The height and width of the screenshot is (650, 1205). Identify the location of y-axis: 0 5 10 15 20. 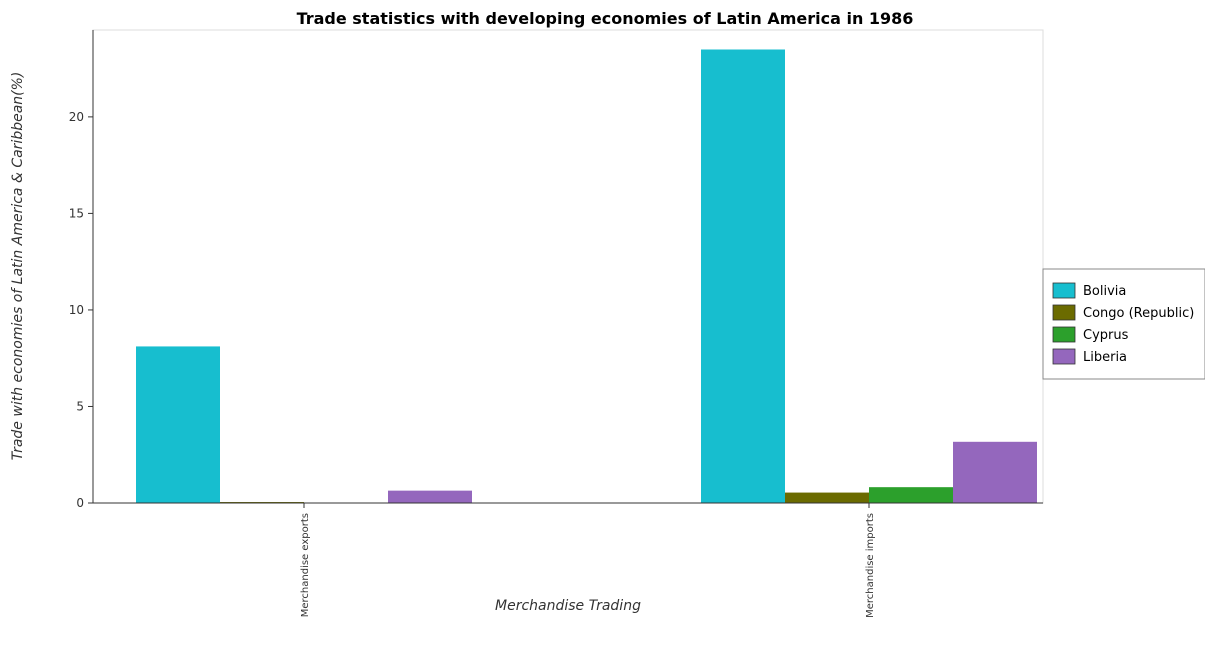
(81, 270).